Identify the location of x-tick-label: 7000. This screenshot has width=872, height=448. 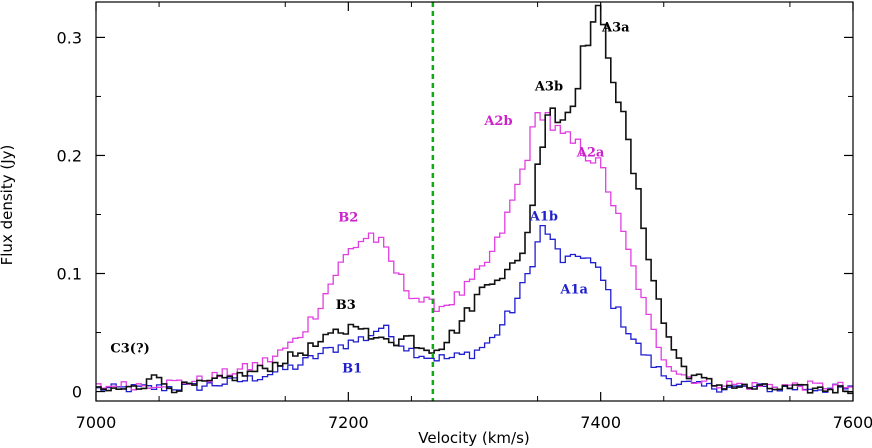
(96, 422).